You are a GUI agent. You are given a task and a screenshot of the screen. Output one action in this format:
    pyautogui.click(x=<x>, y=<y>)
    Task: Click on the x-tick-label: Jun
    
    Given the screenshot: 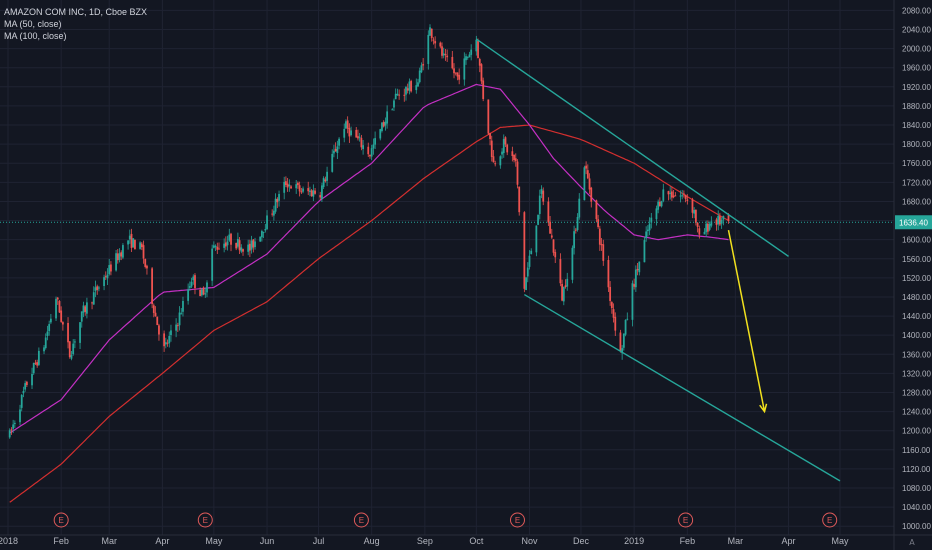 What is the action you would take?
    pyautogui.click(x=267, y=541)
    